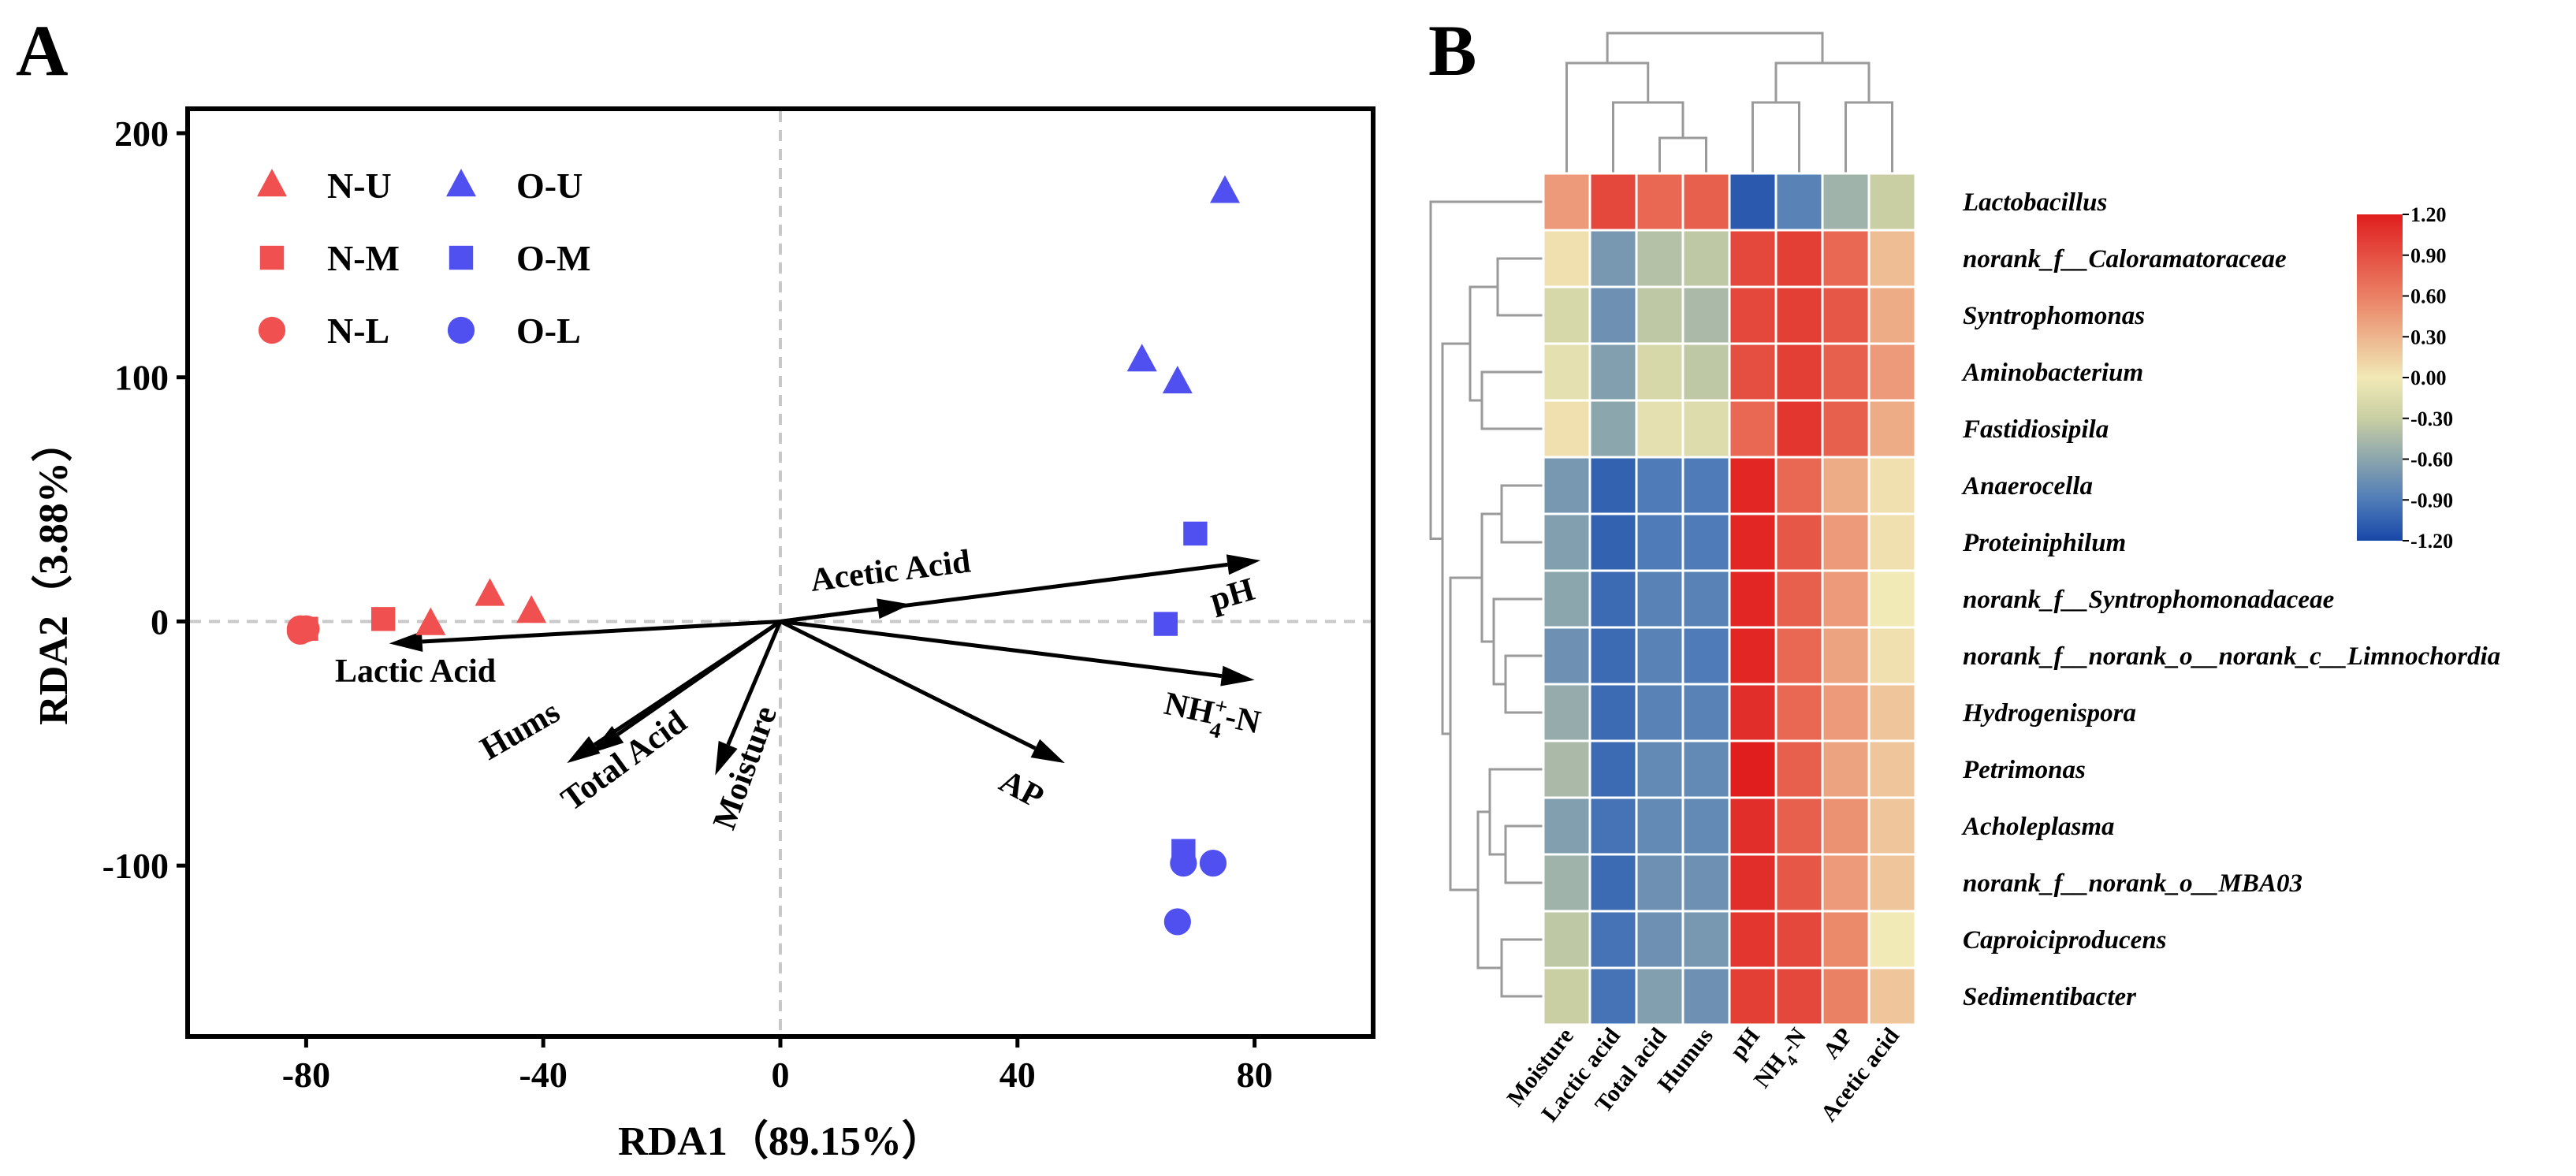 This screenshot has width=2576, height=1176. What do you see at coordinates (781, 1075) in the screenshot?
I see `x-tick-label: 0` at bounding box center [781, 1075].